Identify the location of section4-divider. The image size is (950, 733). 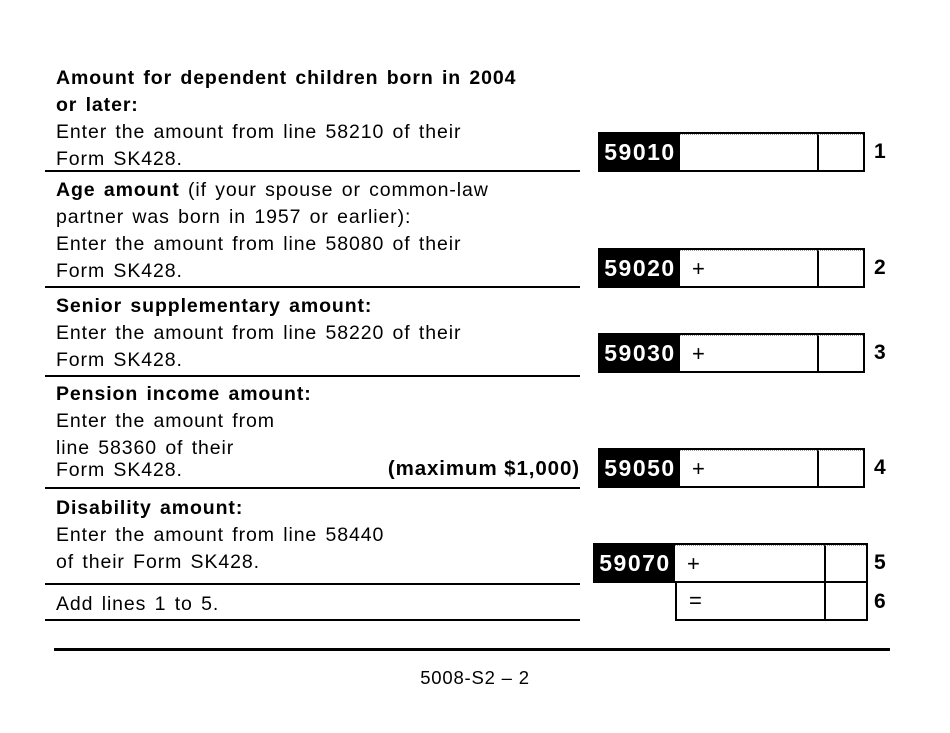
(312, 488).